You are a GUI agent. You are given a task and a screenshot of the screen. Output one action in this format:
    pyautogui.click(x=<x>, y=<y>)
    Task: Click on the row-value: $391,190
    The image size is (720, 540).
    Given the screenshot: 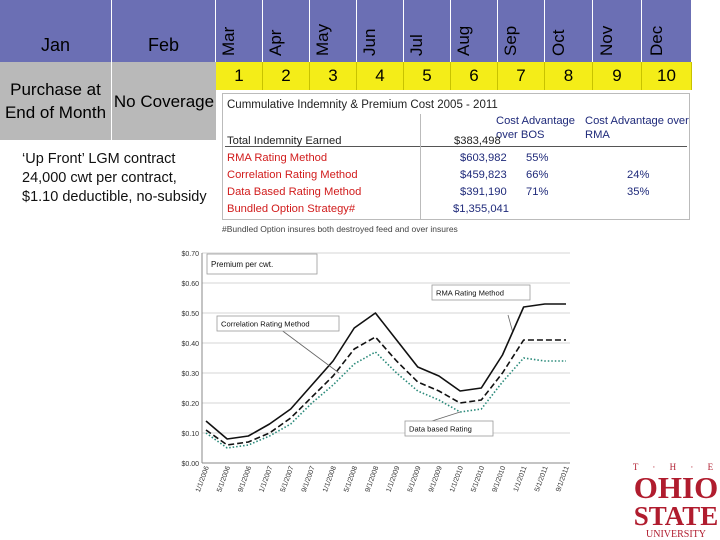 What is the action you would take?
    pyautogui.click(x=483, y=192)
    